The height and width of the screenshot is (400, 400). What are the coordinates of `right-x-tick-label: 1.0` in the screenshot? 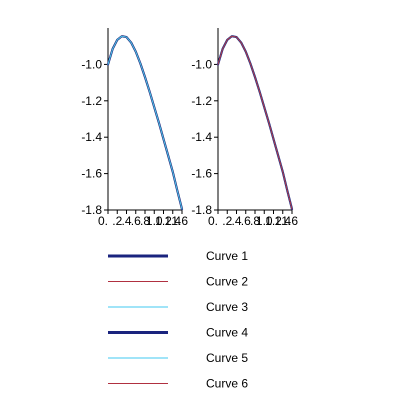 It's located at (264, 221).